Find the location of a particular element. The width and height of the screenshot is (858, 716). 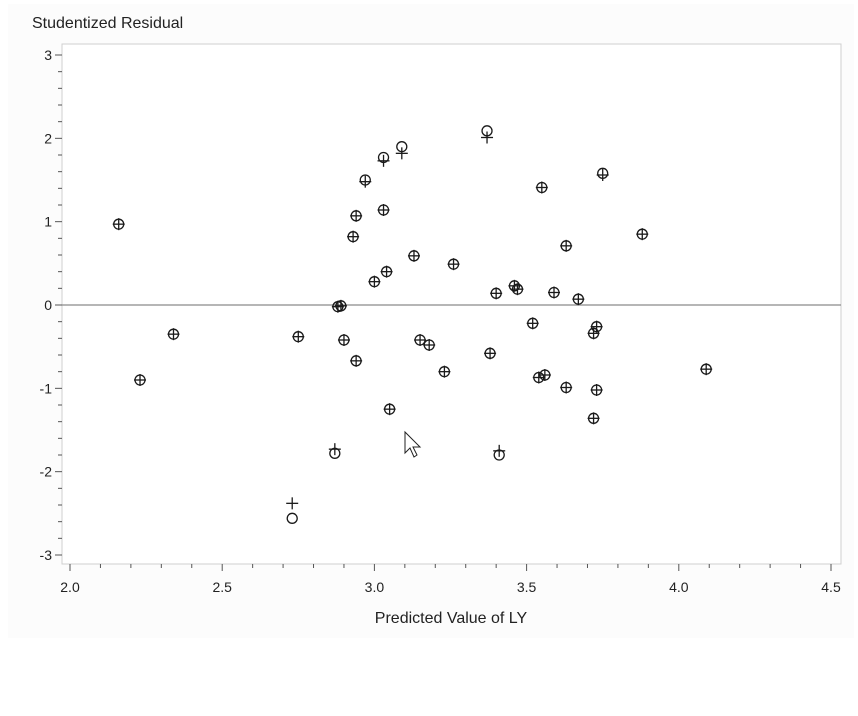

y-tick-label: 1 is located at coordinates (48, 222).